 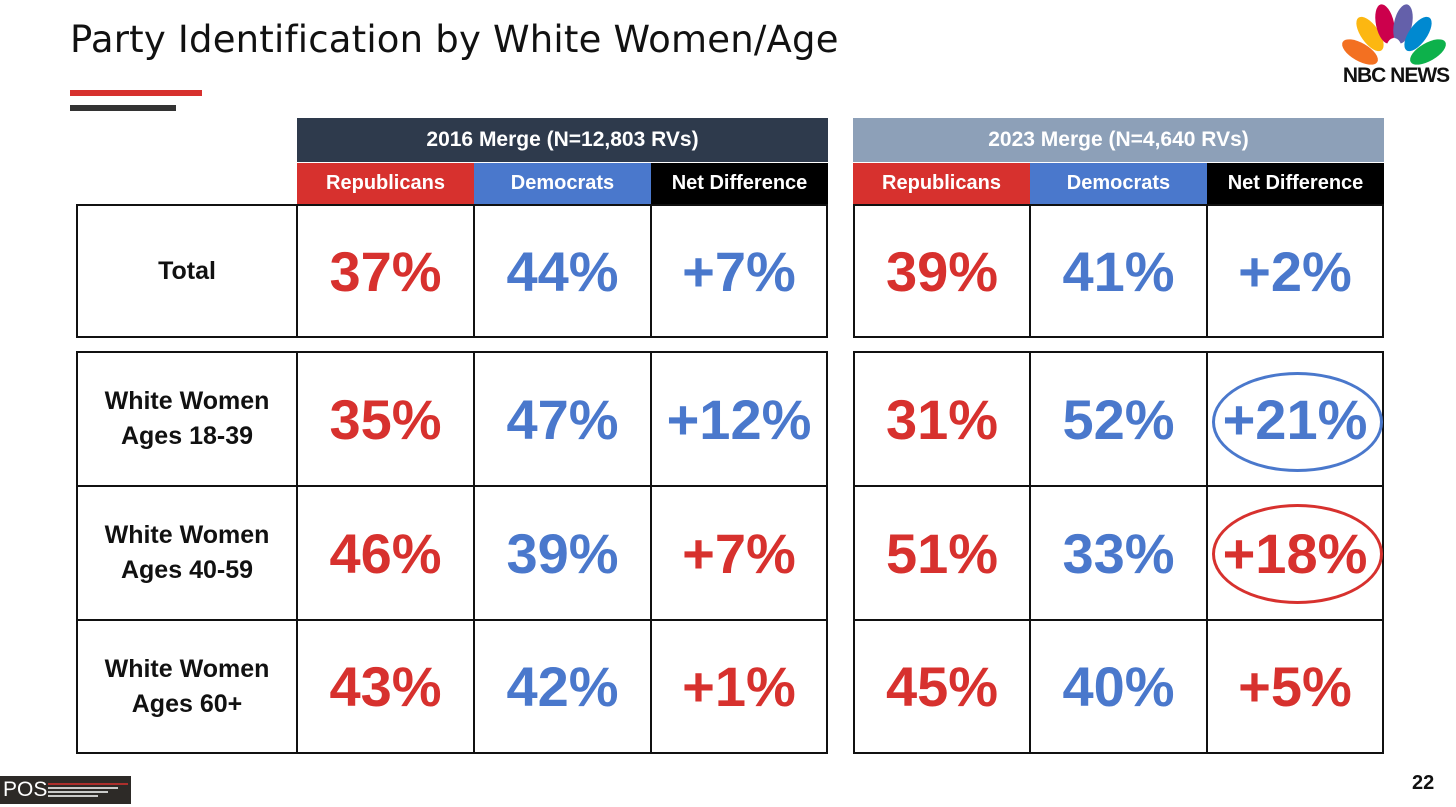 I want to click on value-2016-40-59-rep: 46%, so click(x=385, y=553).